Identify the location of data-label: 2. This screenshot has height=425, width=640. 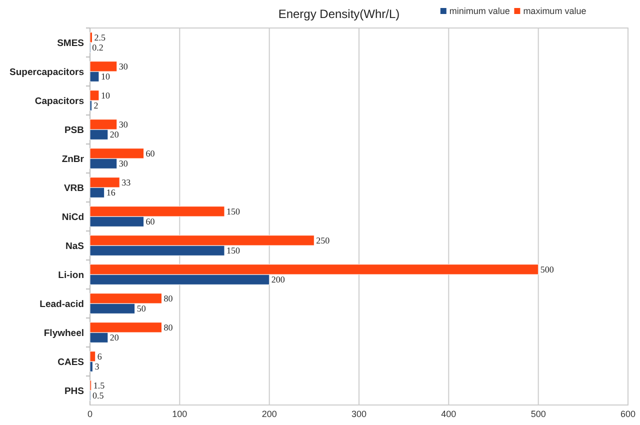
(96, 105).